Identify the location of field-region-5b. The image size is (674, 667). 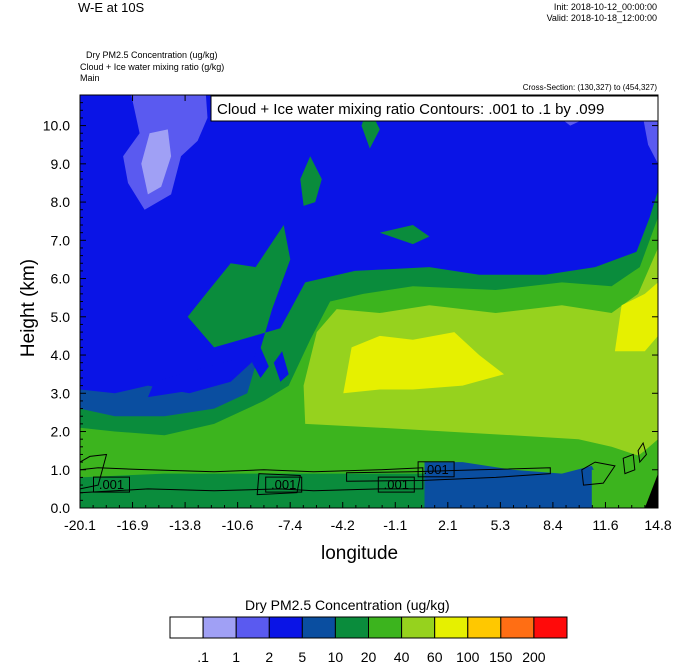
(281, 366).